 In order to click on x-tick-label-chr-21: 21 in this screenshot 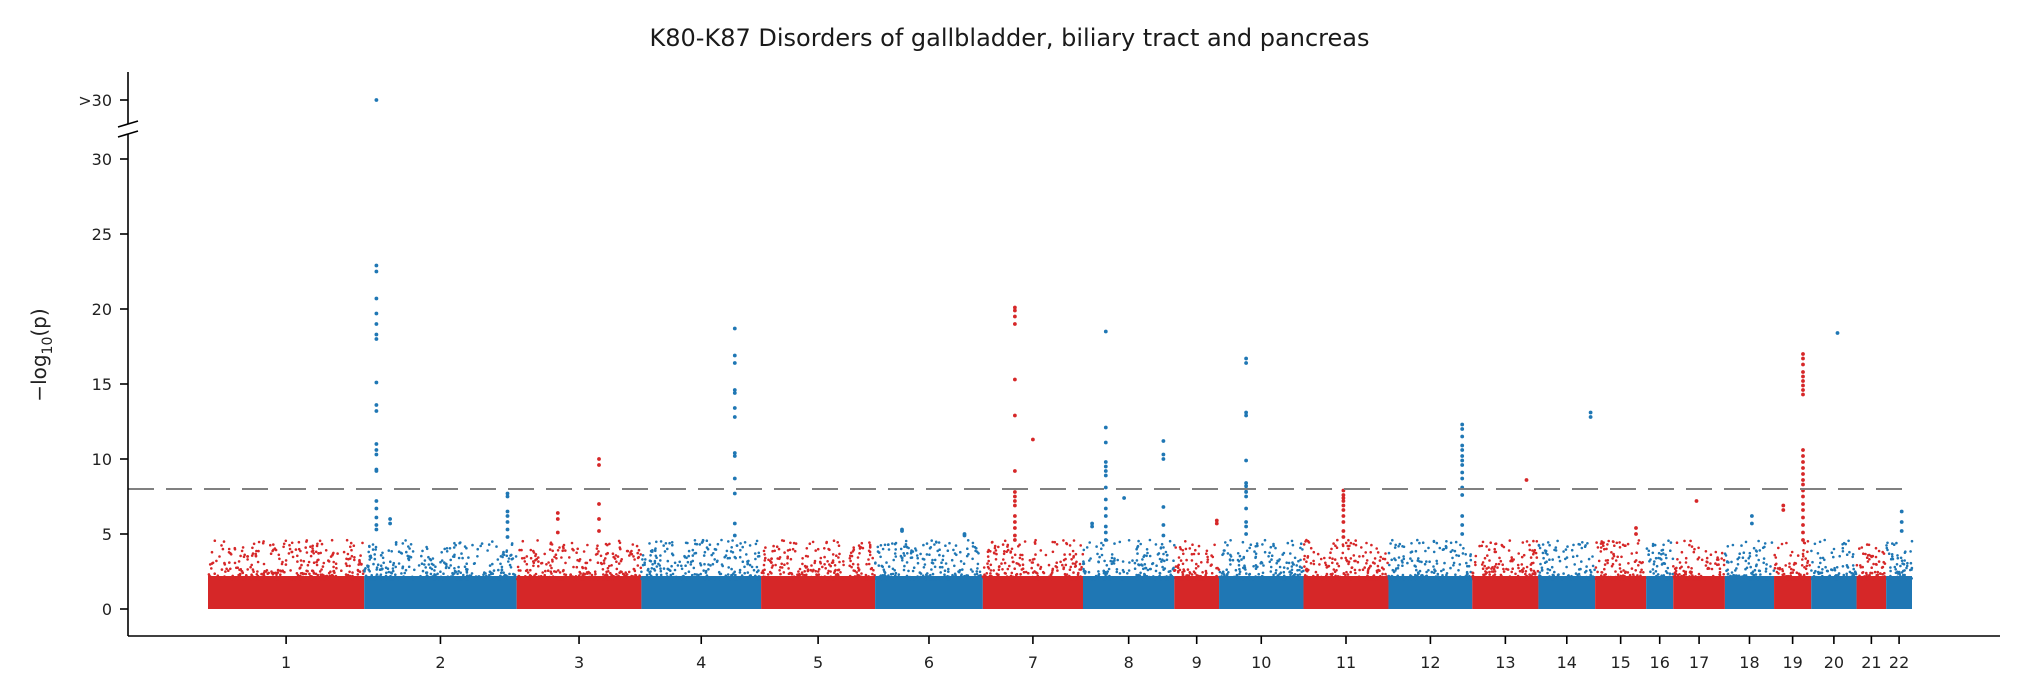, I will do `click(1871, 662)`.